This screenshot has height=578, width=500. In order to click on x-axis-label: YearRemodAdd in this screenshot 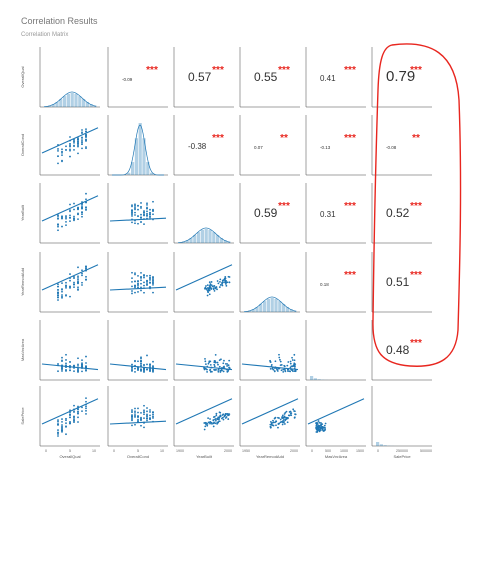, I will do `click(270, 456)`.